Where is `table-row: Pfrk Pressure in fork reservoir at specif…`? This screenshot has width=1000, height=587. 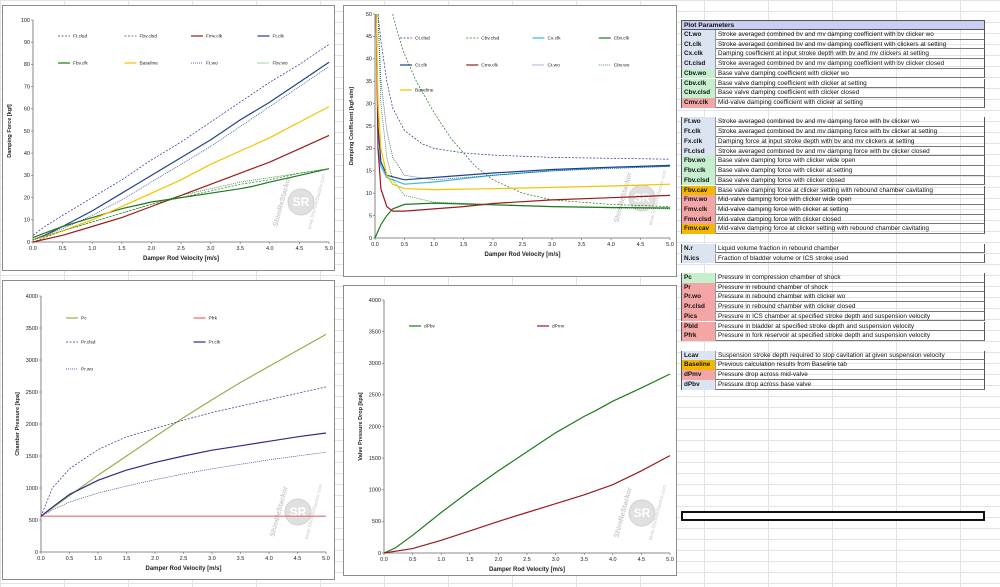 table-row: Pfrk Pressure in fork reservoir at specif… is located at coordinates (833, 336).